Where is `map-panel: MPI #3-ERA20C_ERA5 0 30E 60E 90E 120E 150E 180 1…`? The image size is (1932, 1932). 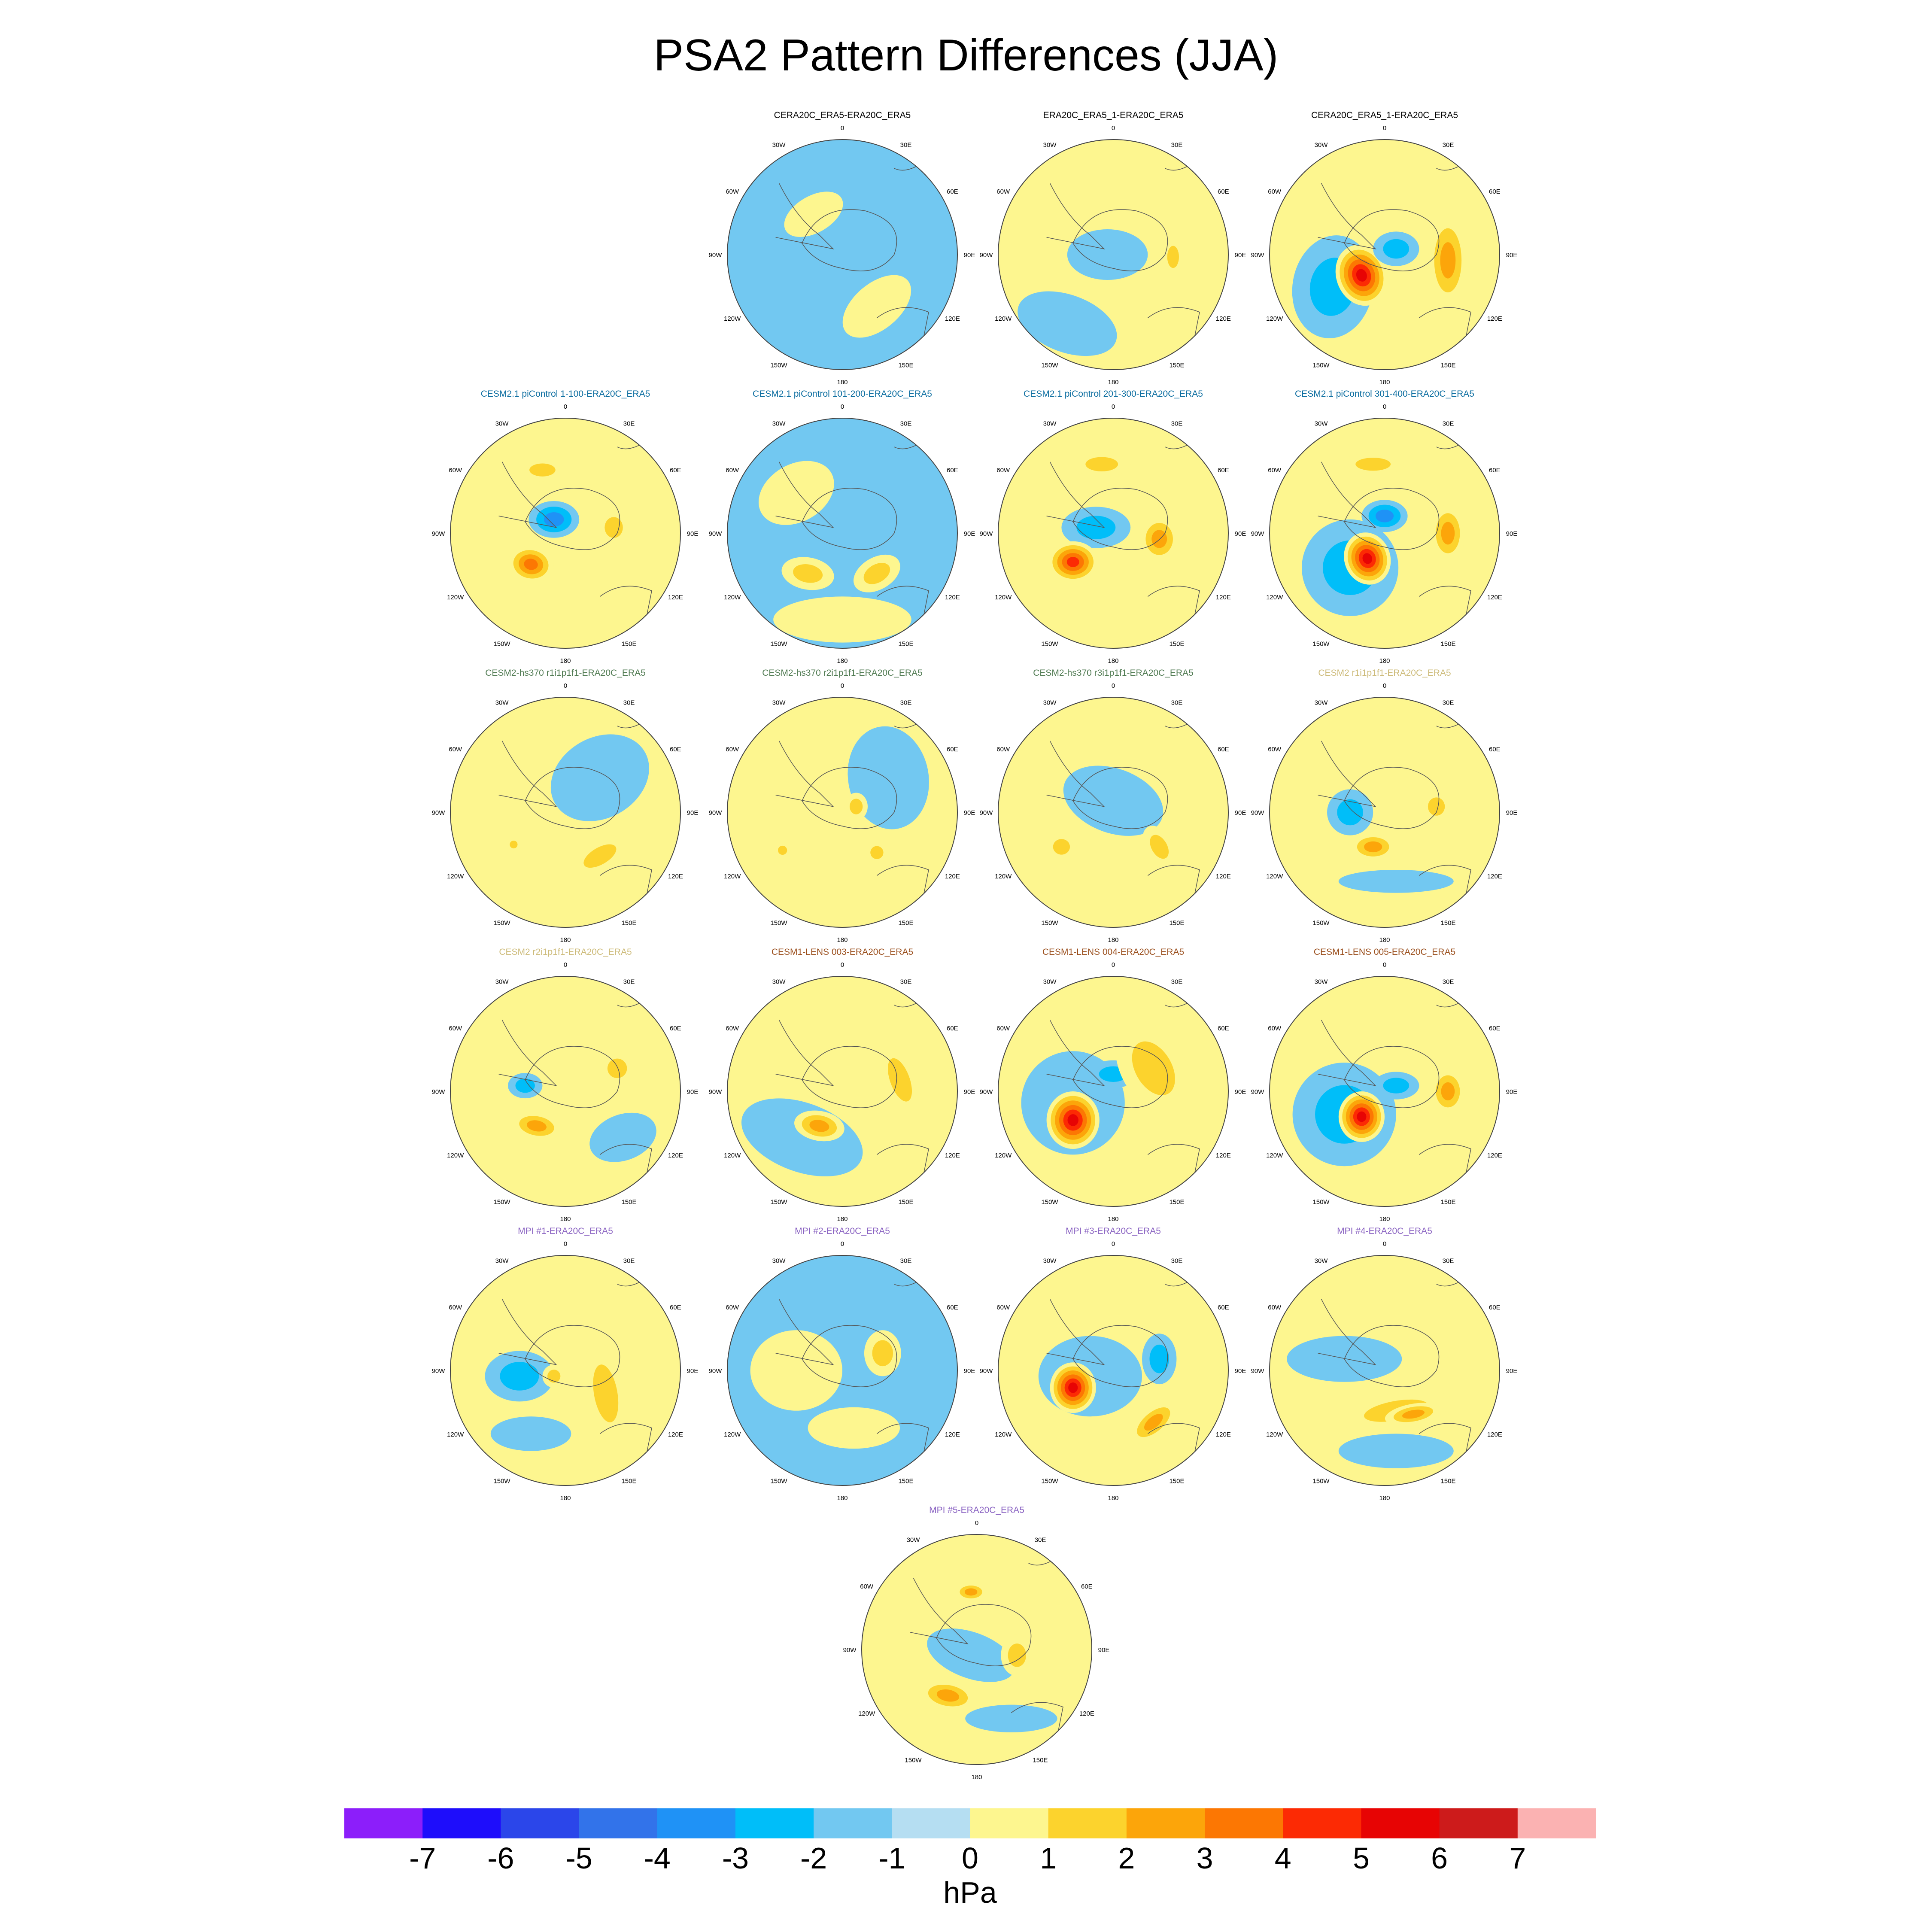 map-panel: MPI #3-ERA20C_ERA5 0 30E 60E 90E 120E 150E 180 1… is located at coordinates (1113, 1364).